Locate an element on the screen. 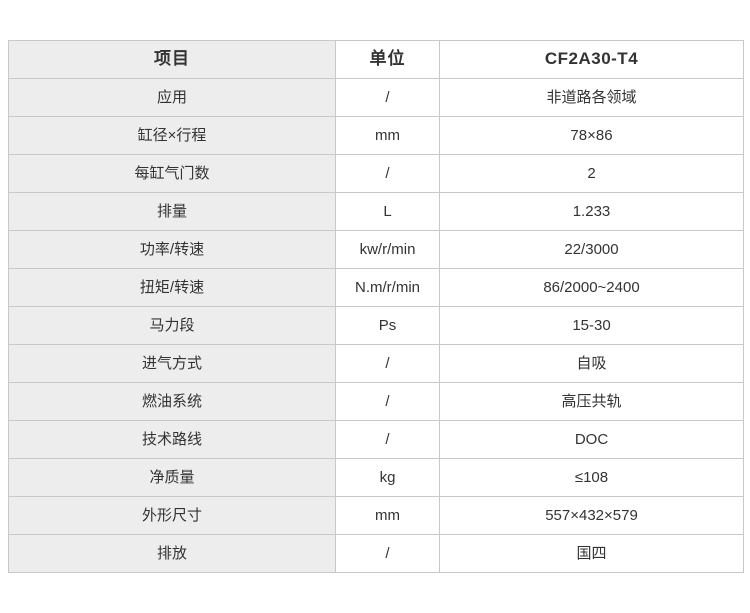  header-model-label: CF2A30-T4 is located at coordinates (591, 59).